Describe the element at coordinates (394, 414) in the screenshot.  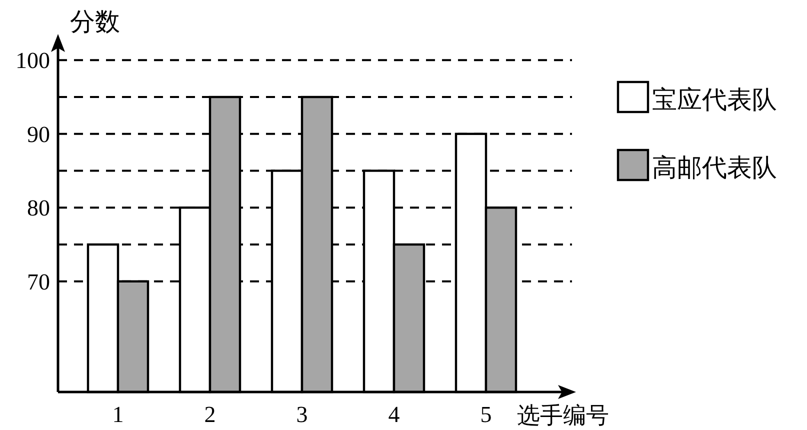
I see `x-tick-label: 4` at that location.